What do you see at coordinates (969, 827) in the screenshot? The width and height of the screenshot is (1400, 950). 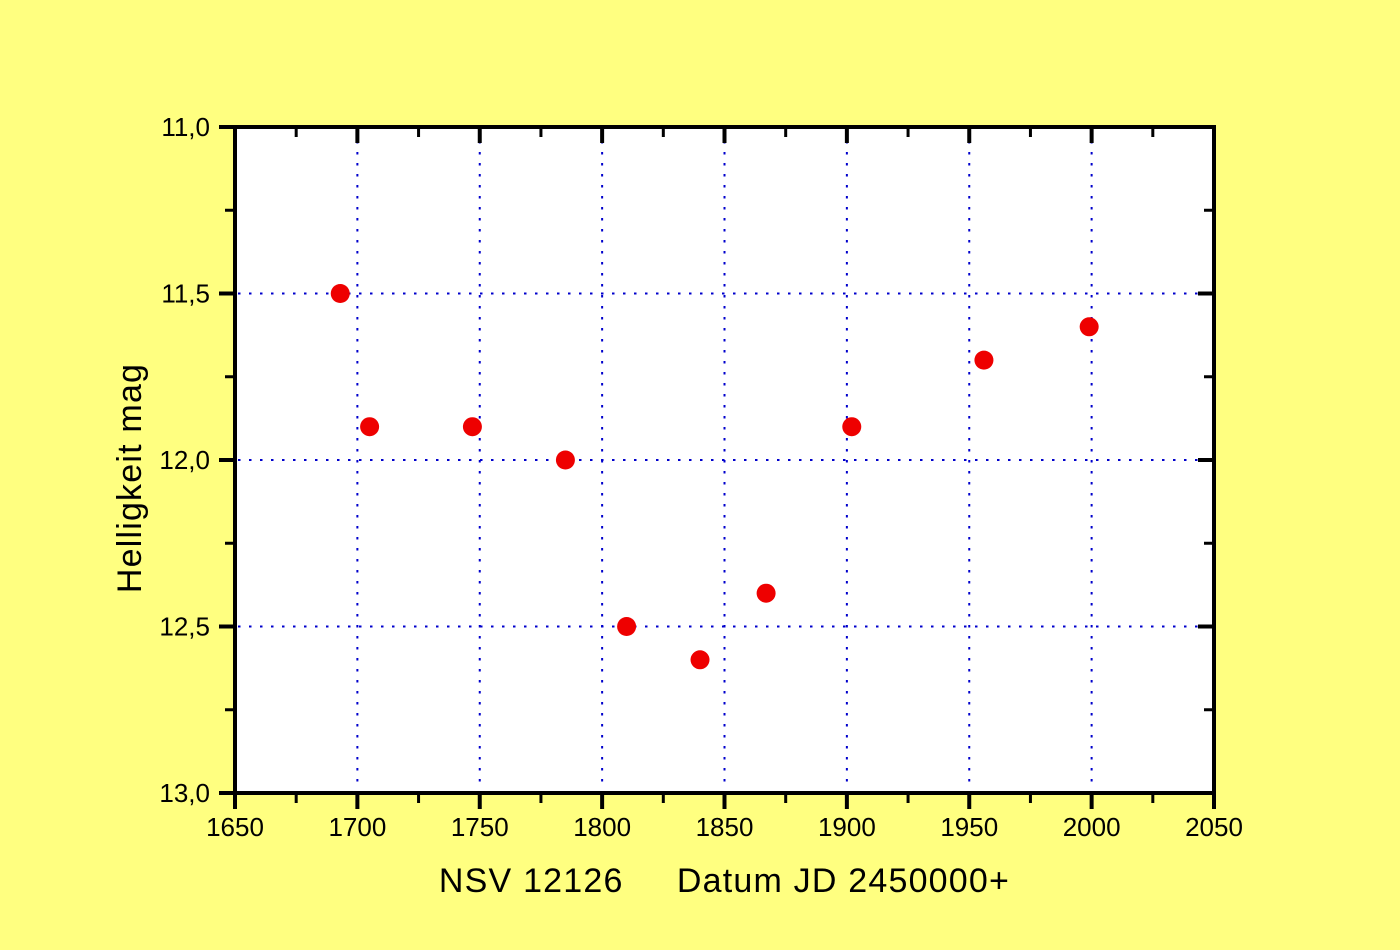 I see `x-tick-label: 1950` at bounding box center [969, 827].